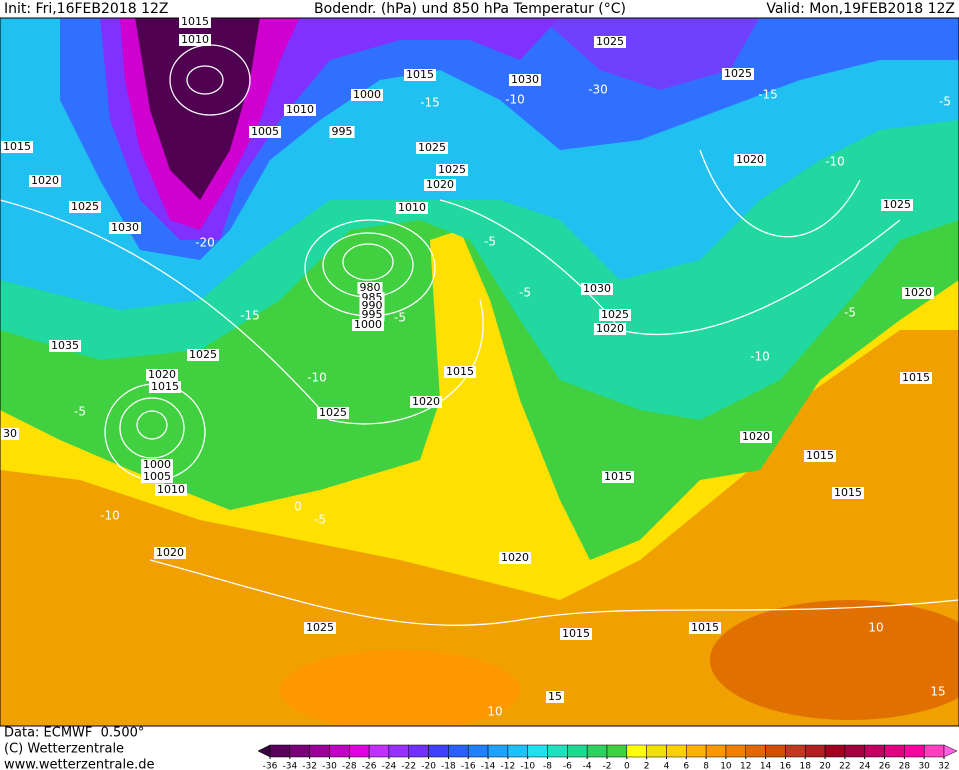 This screenshot has height=770, width=959. I want to click on colorbar-tick-label: -28, so click(349, 766).